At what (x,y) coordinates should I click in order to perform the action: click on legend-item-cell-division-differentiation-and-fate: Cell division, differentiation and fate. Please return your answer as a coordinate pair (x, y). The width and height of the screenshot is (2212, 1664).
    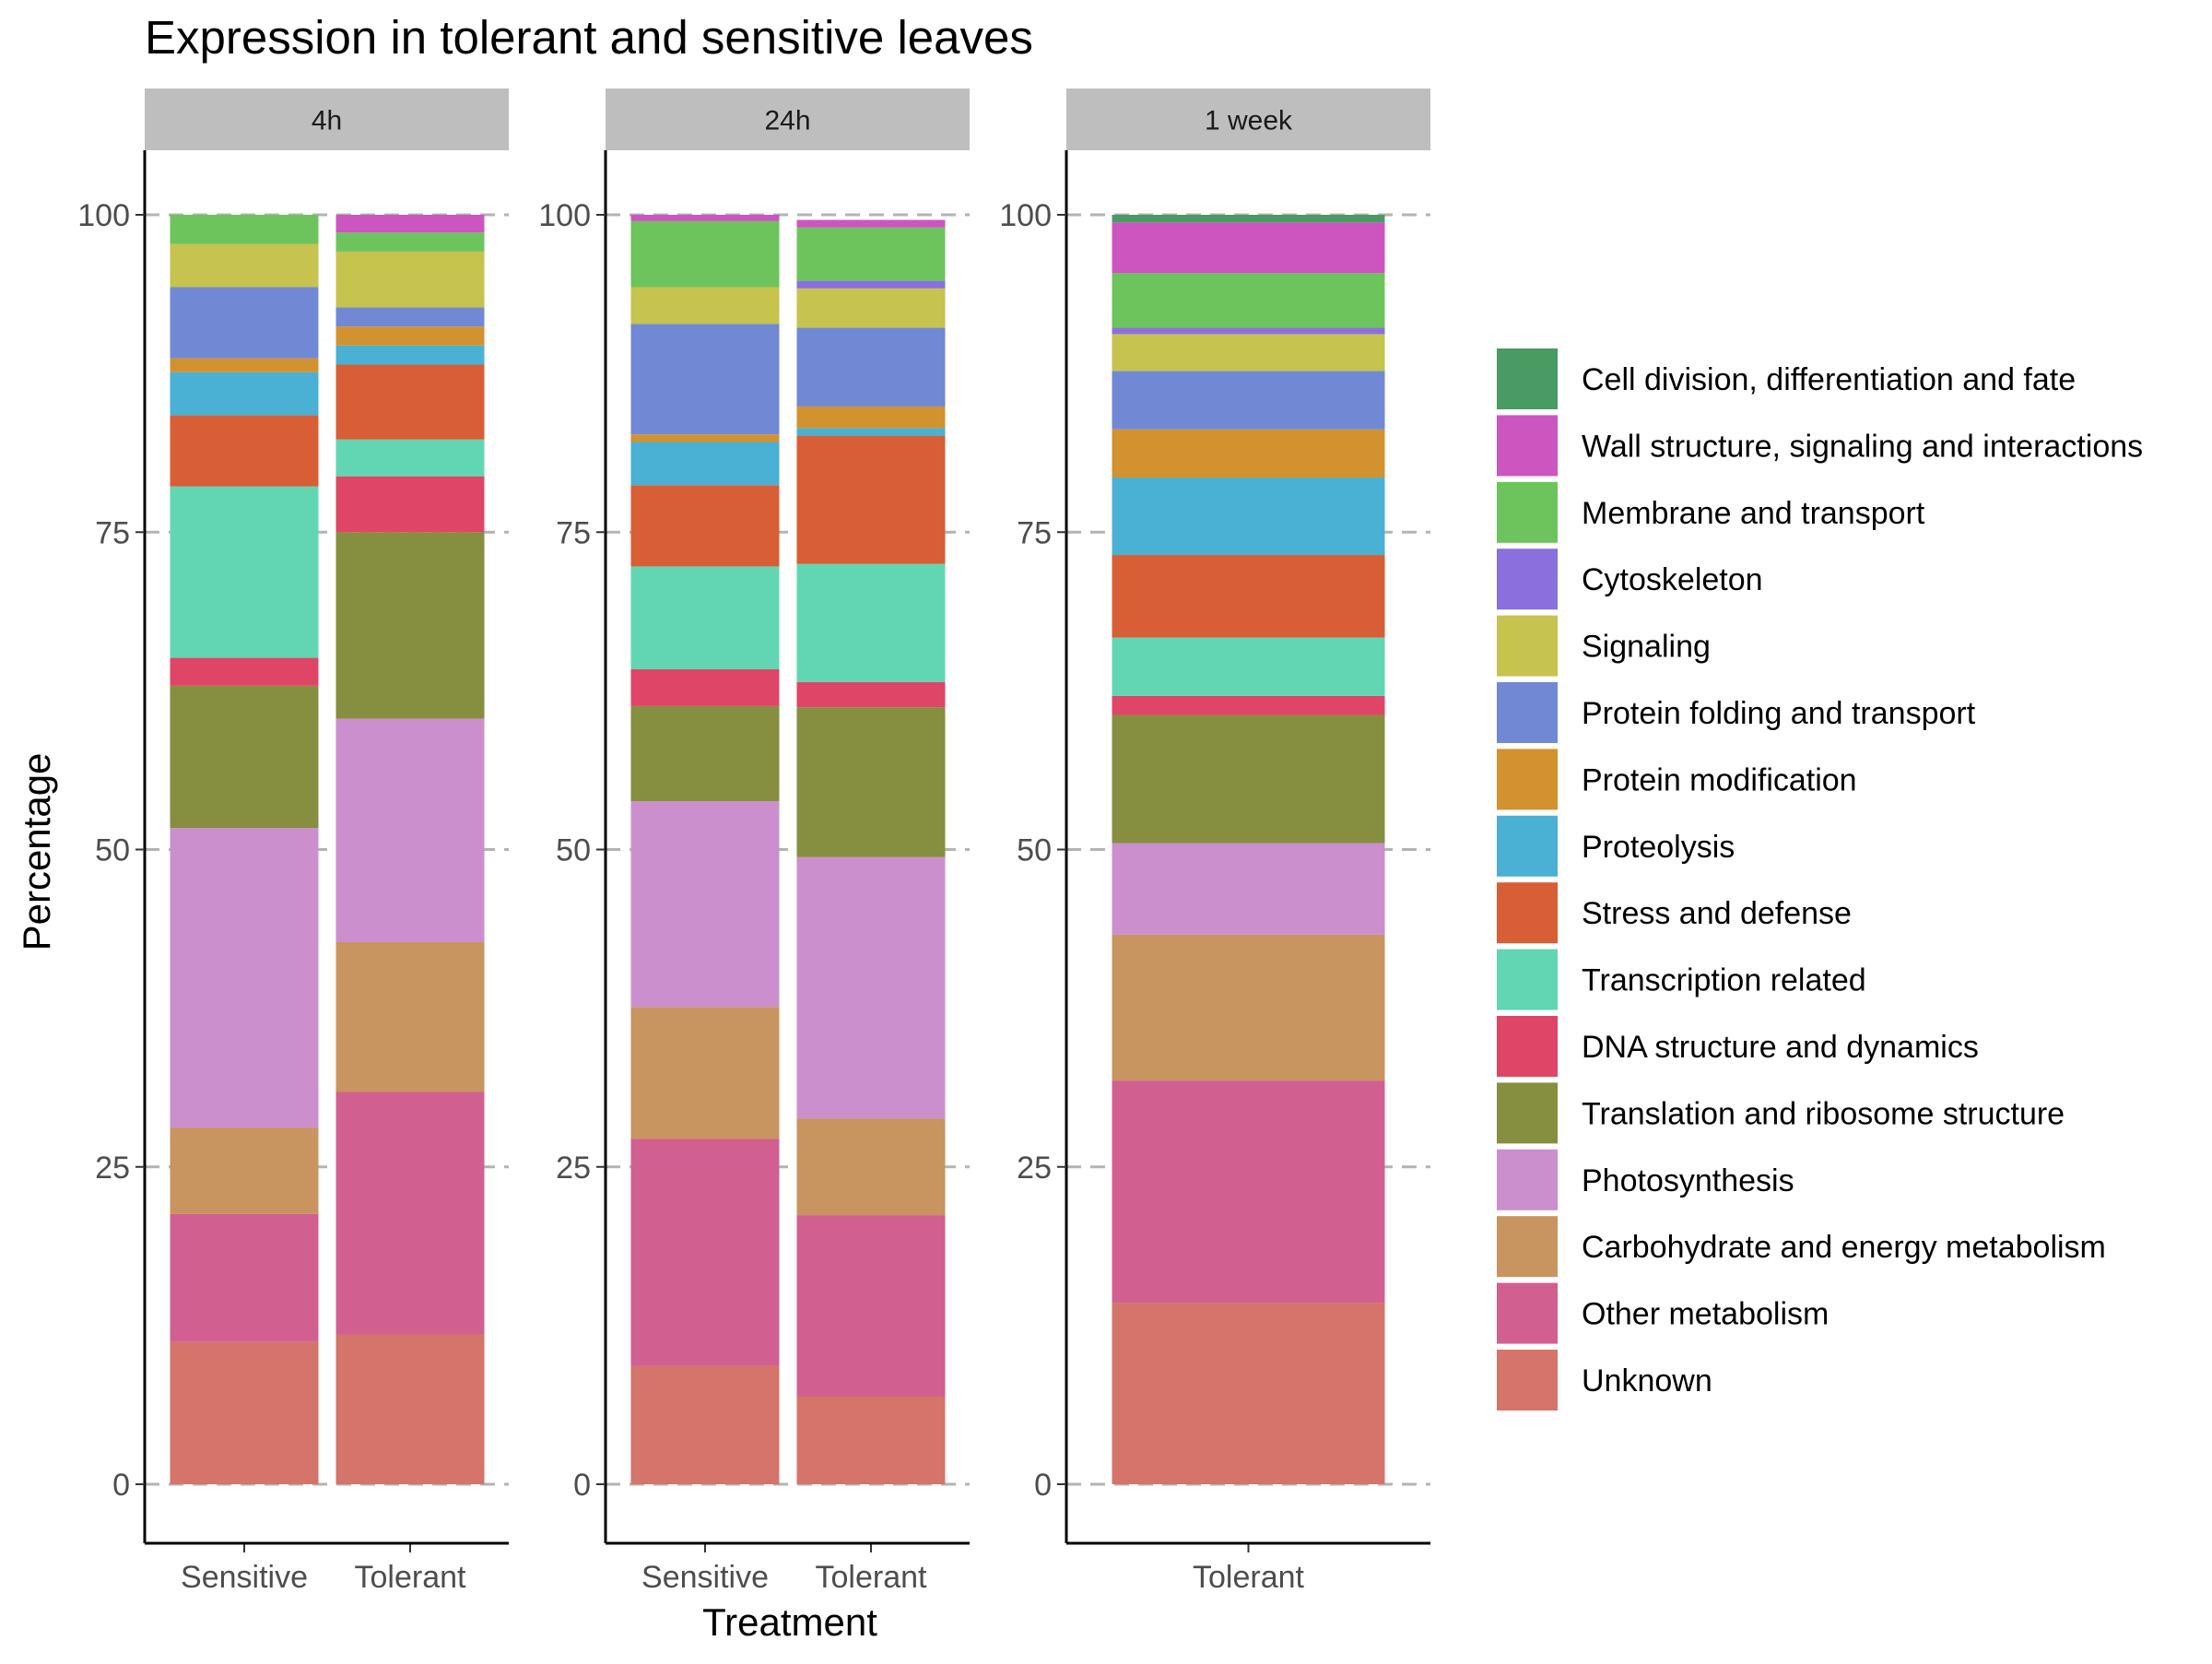
    Looking at the image, I should click on (1786, 378).